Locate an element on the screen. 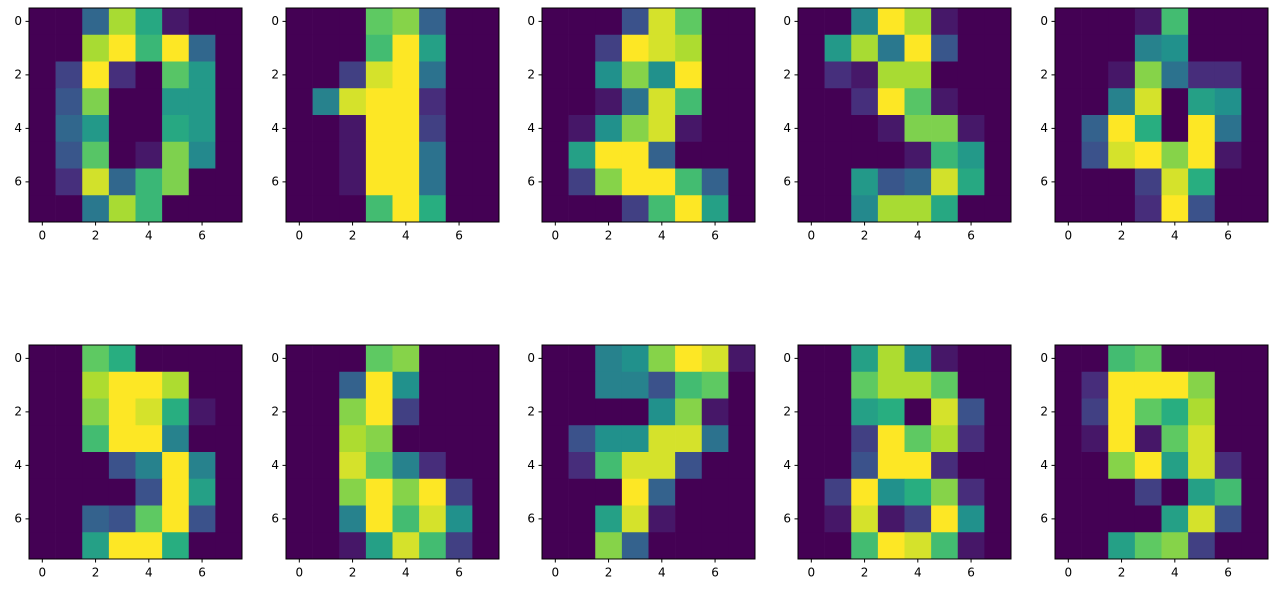 This screenshot has height=593, width=1278. x-tick-label: 0 is located at coordinates (42, 573).